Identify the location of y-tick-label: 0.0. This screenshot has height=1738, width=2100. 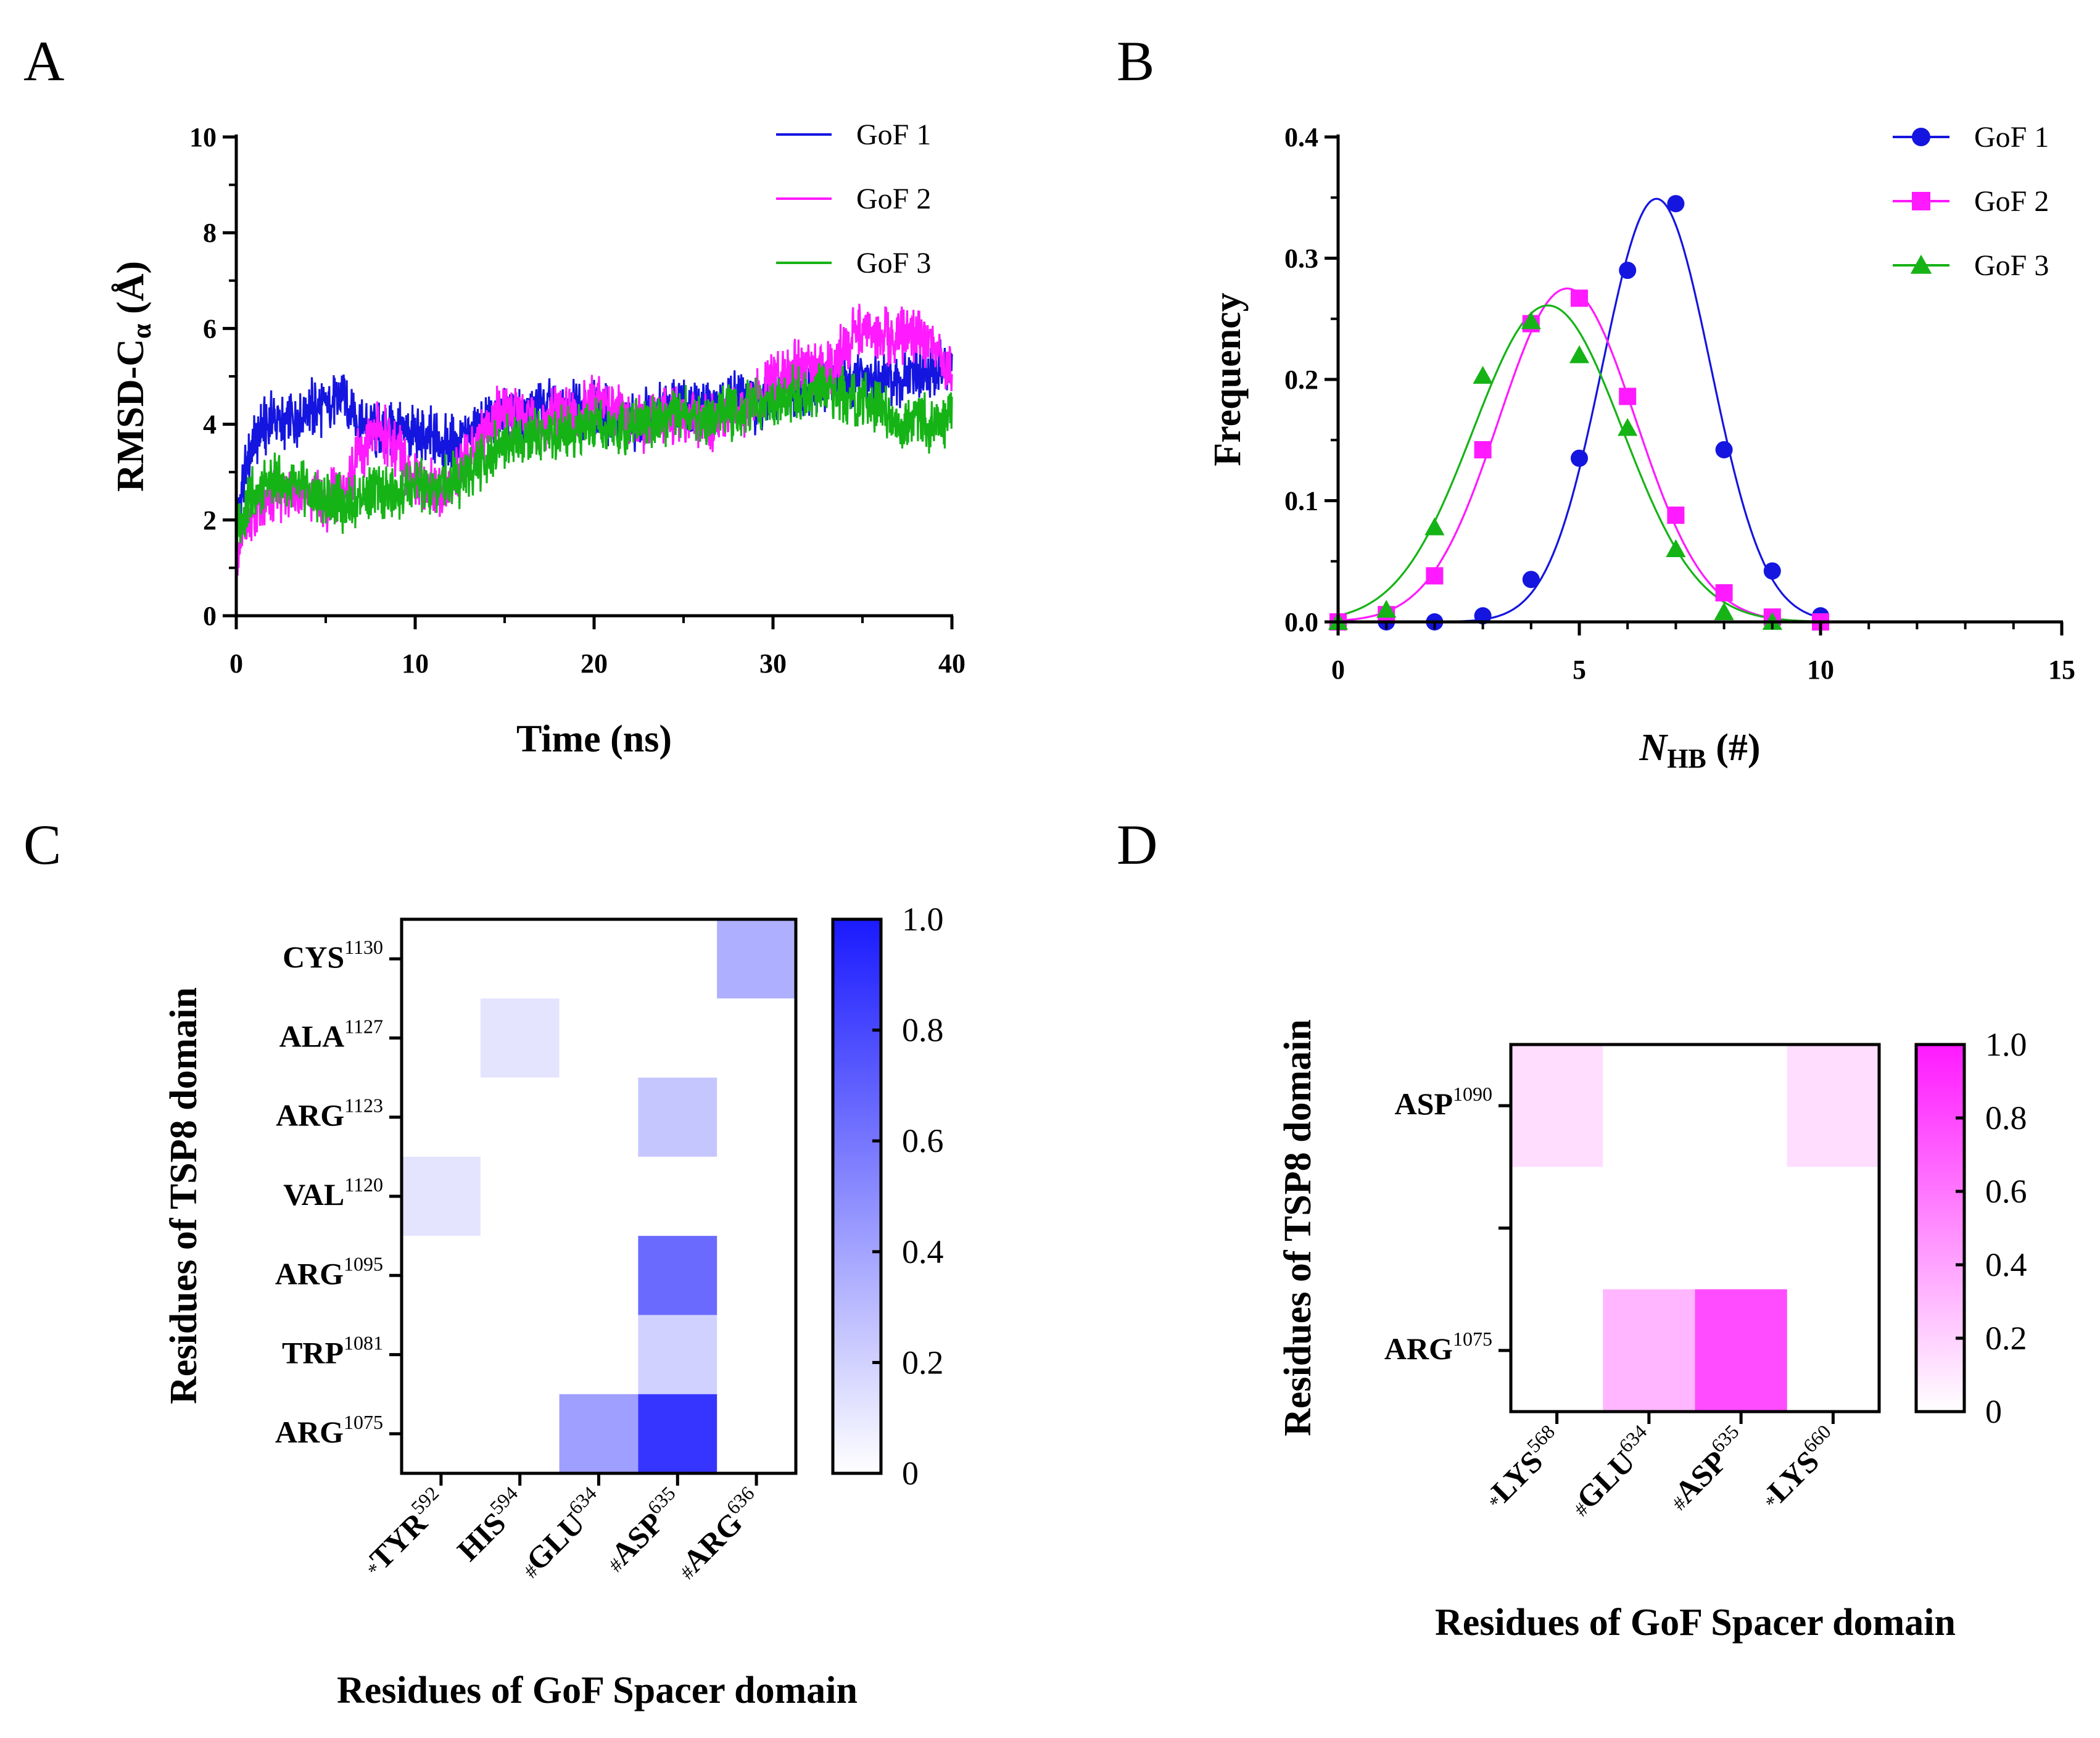
(1301, 622).